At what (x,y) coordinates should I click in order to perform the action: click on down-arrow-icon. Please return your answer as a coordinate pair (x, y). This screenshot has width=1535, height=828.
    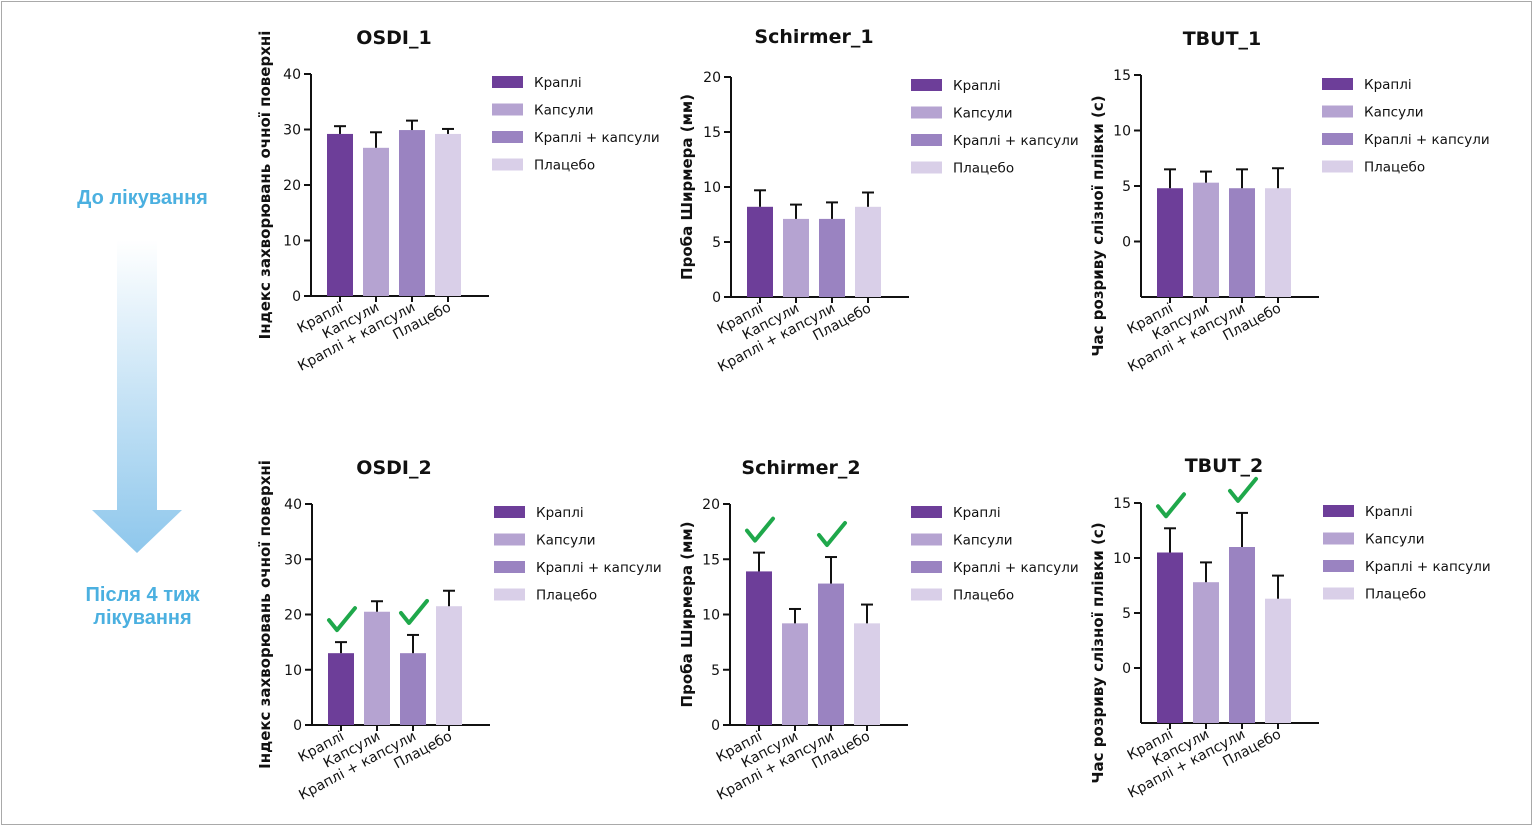
    Looking at the image, I should click on (137, 396).